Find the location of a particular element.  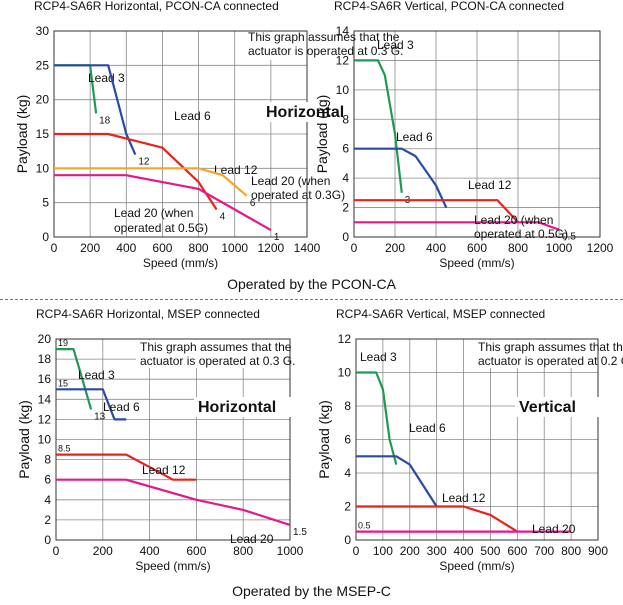

note-line-2: actuator is operated at 0.3 G. is located at coordinates (217, 361).